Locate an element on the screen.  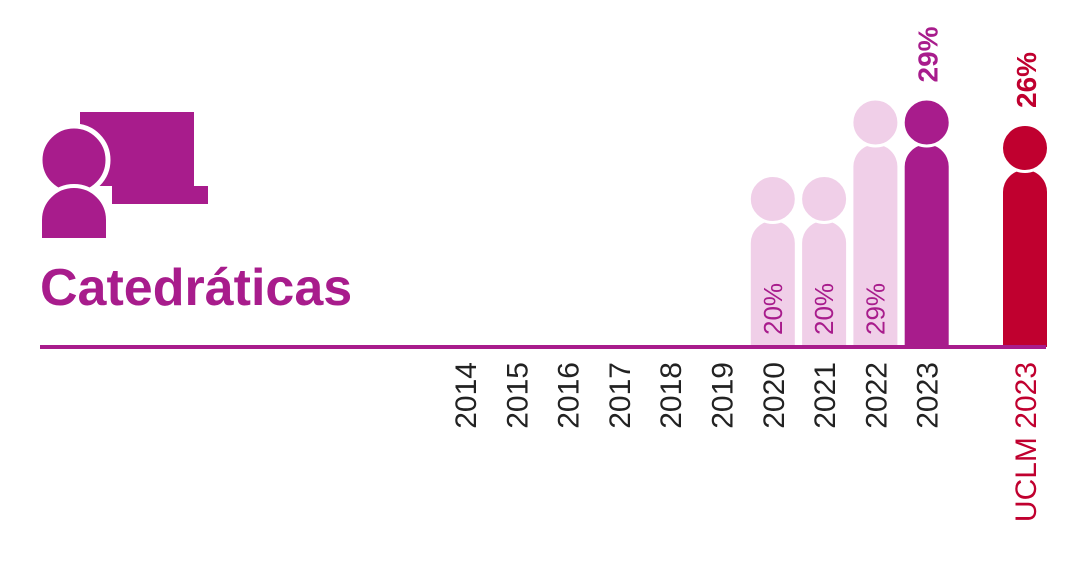
icon is located at coordinates (122, 177).